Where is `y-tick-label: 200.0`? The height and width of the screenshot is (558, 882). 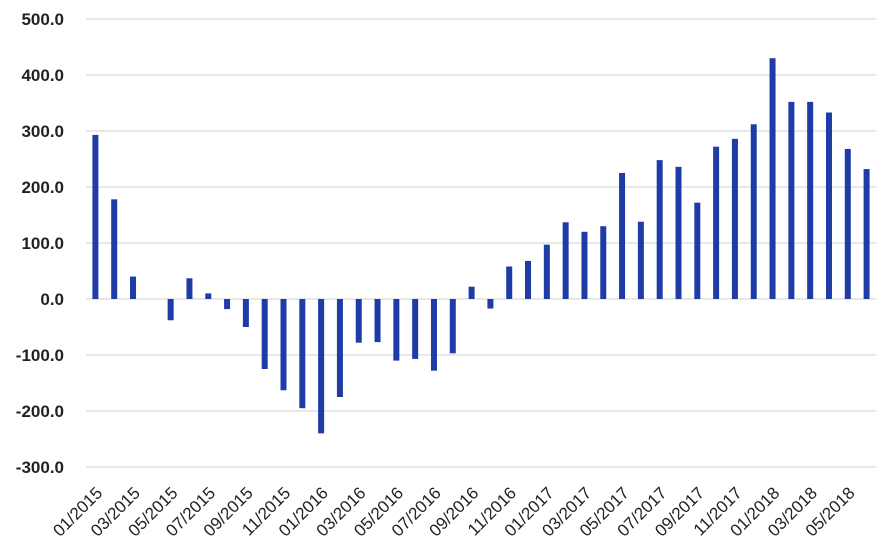 y-tick-label: 200.0 is located at coordinates (42, 187).